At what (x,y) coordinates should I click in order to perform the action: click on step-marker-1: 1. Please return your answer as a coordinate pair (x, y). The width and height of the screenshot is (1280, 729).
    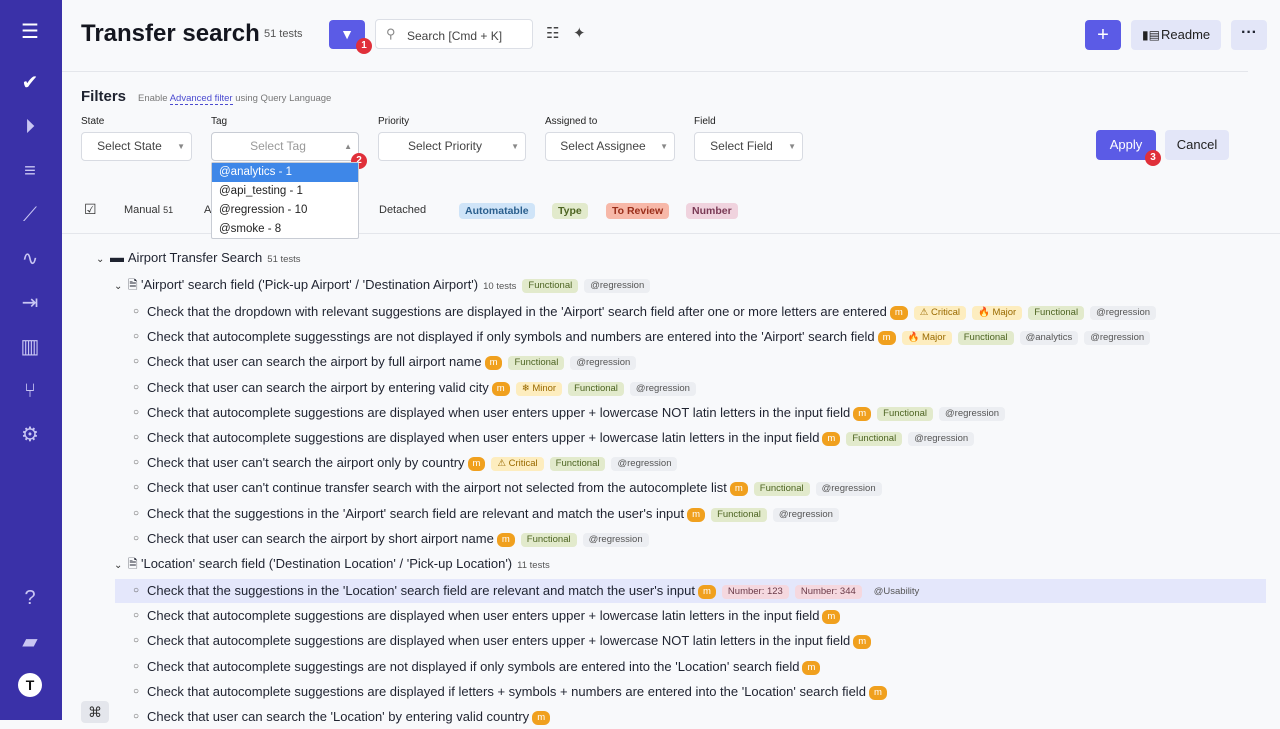
    Looking at the image, I should click on (364, 46).